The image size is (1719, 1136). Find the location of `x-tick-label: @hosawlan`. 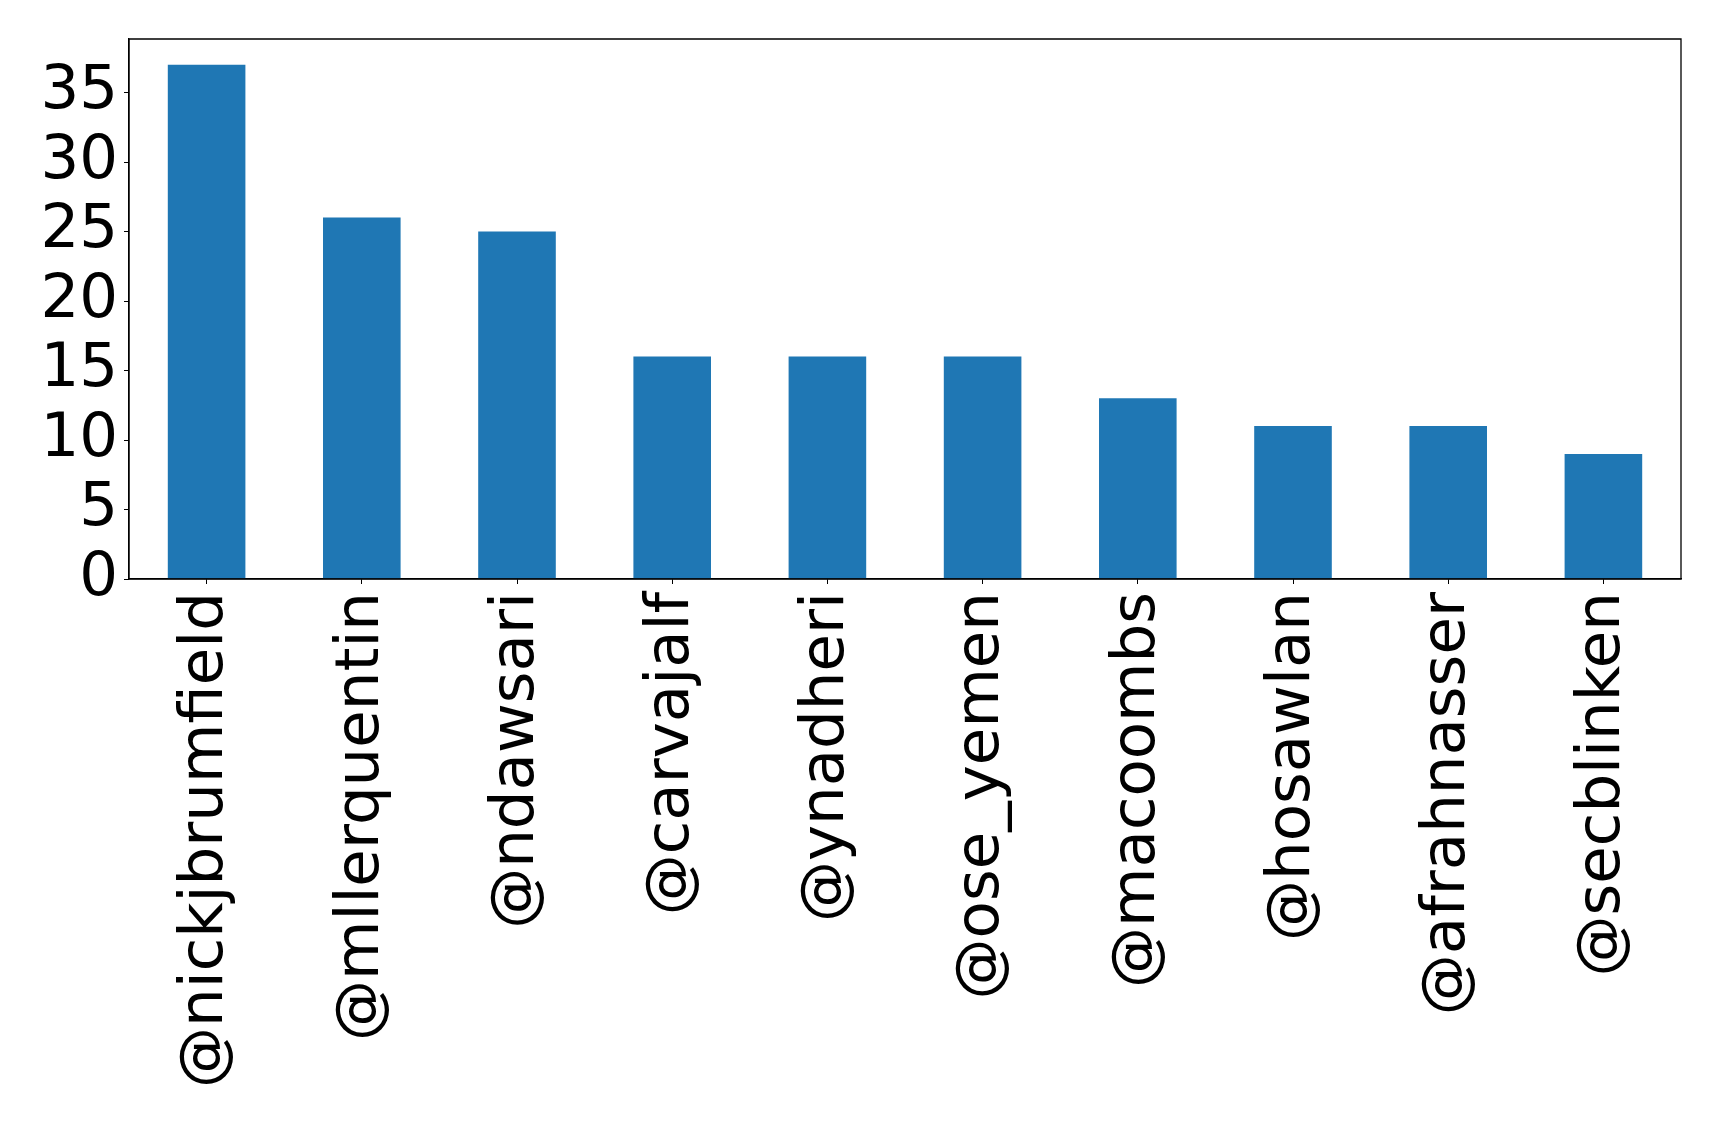

x-tick-label: @hosawlan is located at coordinates (1287, 767).